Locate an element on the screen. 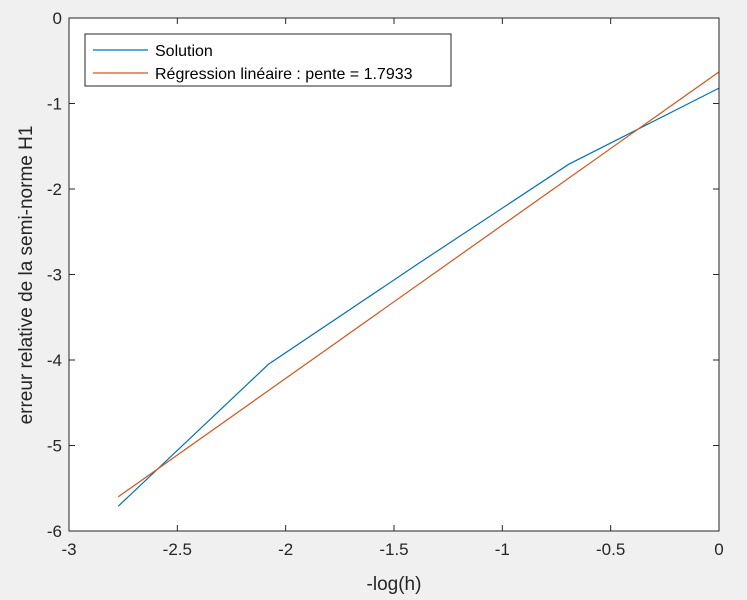 The height and width of the screenshot is (600, 747). y-tick-label: -6 is located at coordinates (54, 531).